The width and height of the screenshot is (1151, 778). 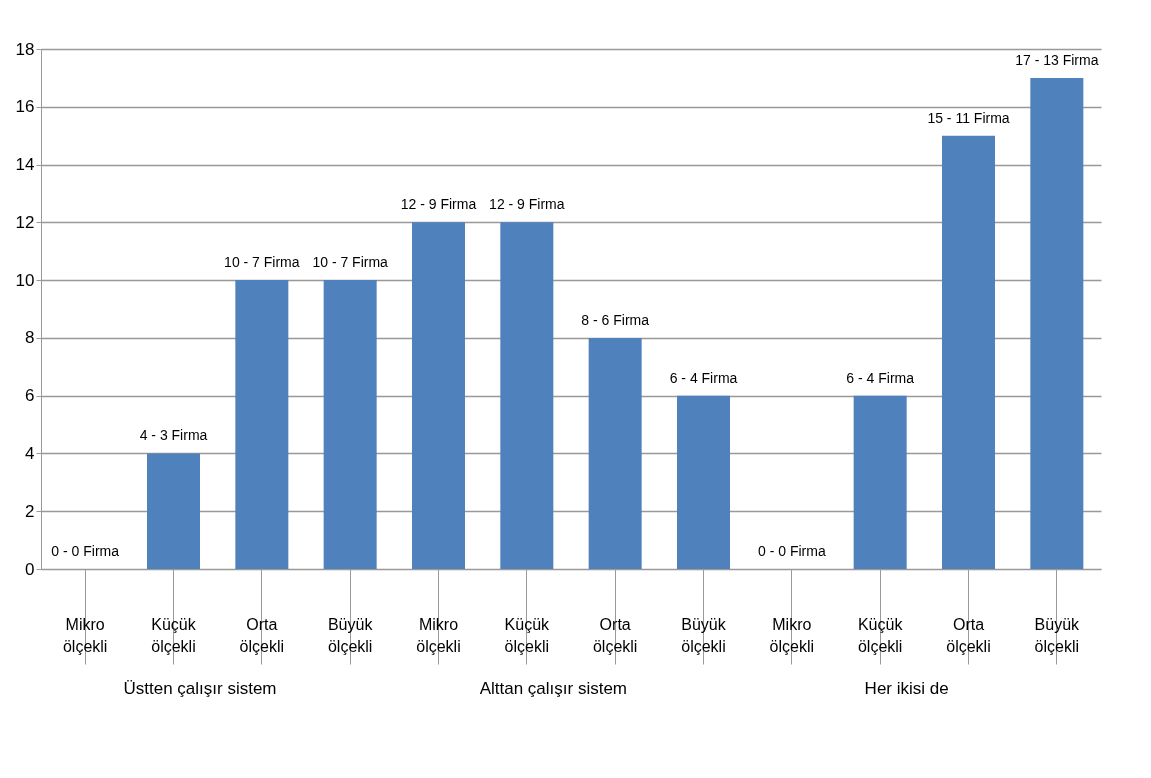 I want to click on text: Üstten çalışır sistem, so click(x=200, y=688).